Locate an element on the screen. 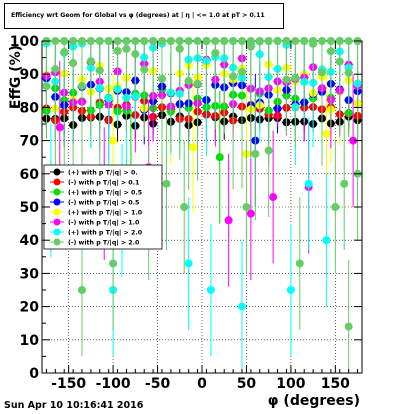  y-tick-label: 10 is located at coordinates (30, 341).